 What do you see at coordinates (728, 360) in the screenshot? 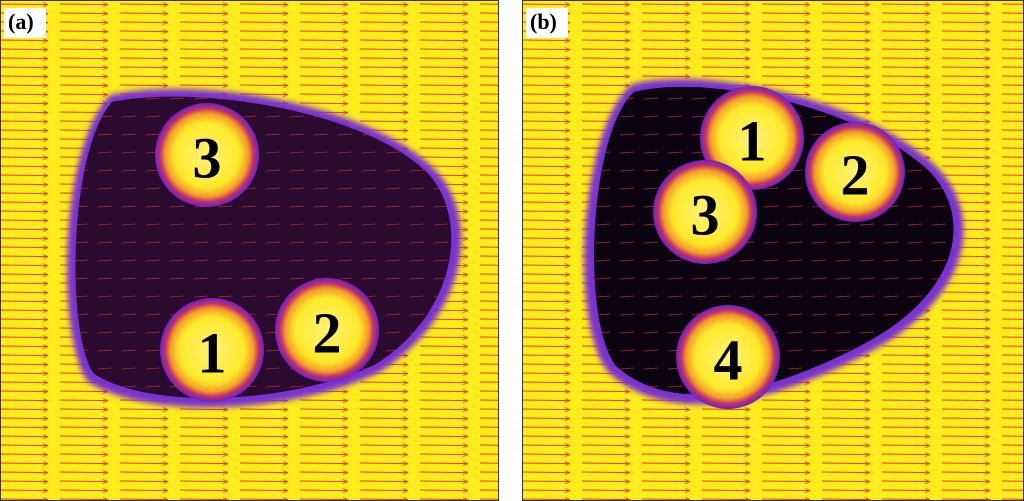
I see `particle-label: 4` at bounding box center [728, 360].